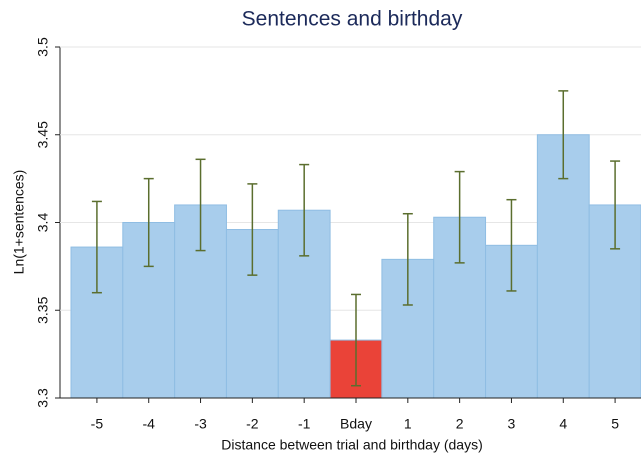 This screenshot has width=641, height=457. What do you see at coordinates (43, 134) in the screenshot?
I see `y-tick-label: 3.45` at bounding box center [43, 134].